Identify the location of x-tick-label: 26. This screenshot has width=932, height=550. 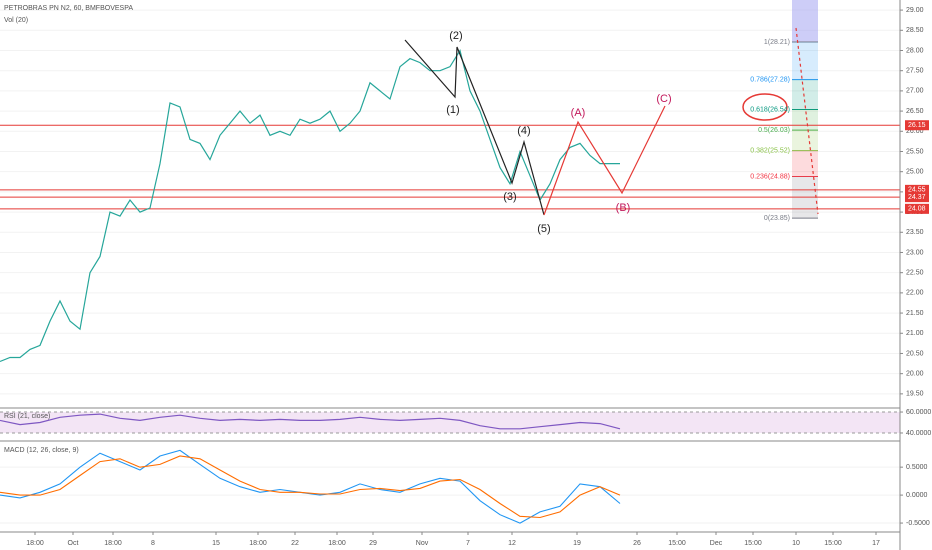
(637, 543).